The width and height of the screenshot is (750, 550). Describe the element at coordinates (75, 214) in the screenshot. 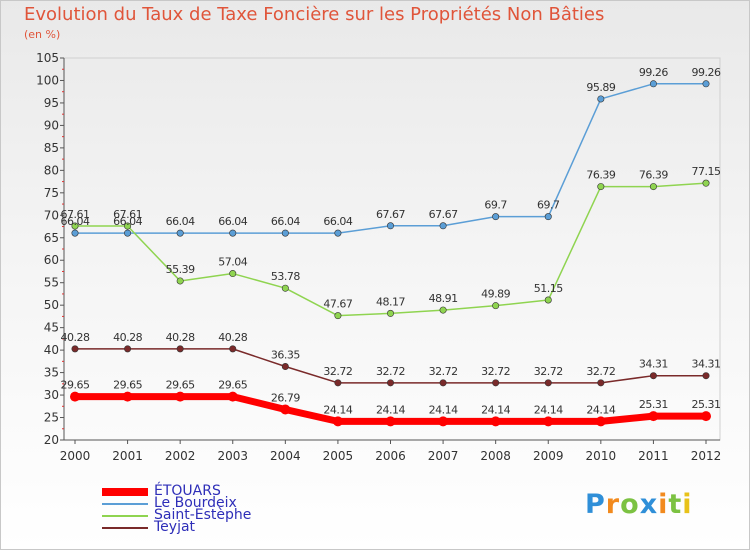

I see `data-label: 67.61` at that location.